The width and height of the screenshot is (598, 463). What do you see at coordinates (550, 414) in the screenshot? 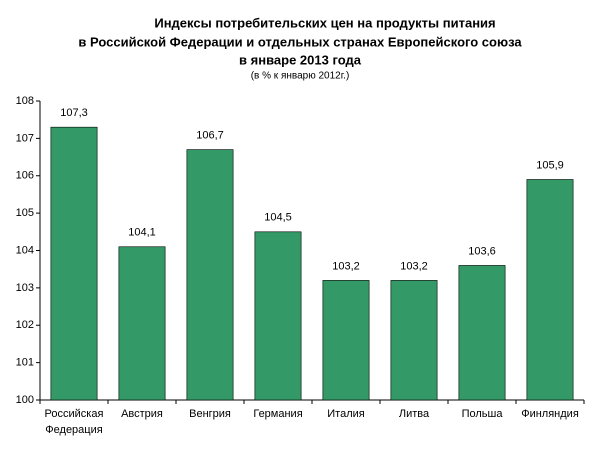
I see `x-tick-label: Финляндия` at bounding box center [550, 414].